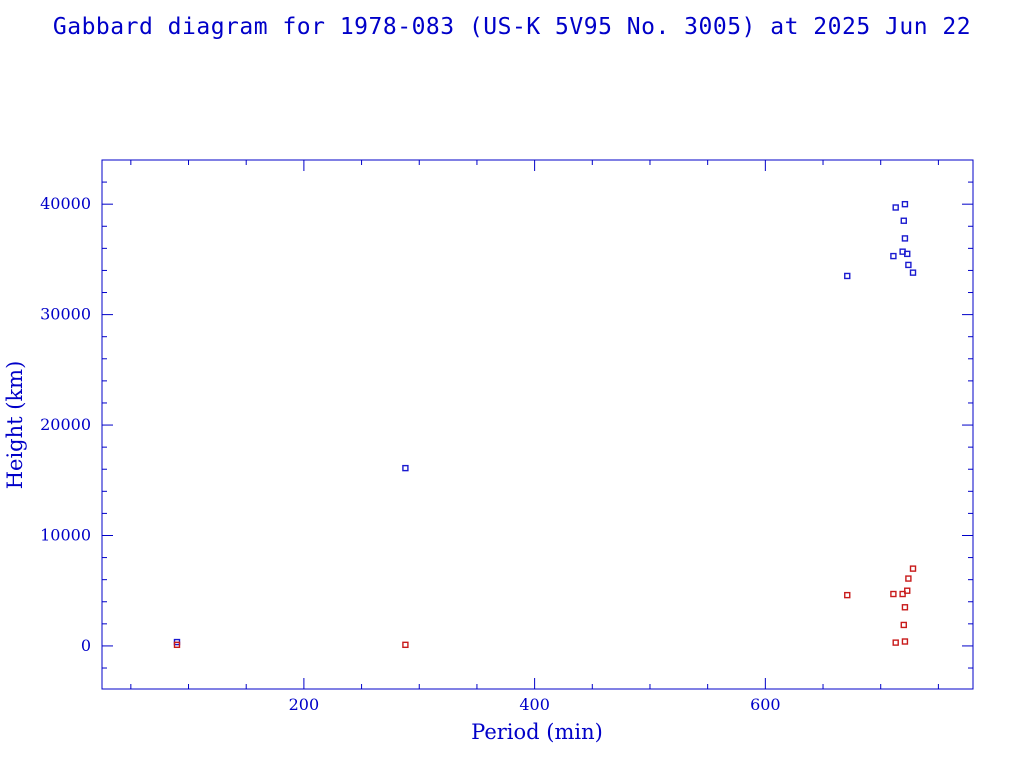 The image size is (1024, 768). What do you see at coordinates (537, 732) in the screenshot?
I see `x-axis-label: Period (min)` at bounding box center [537, 732].